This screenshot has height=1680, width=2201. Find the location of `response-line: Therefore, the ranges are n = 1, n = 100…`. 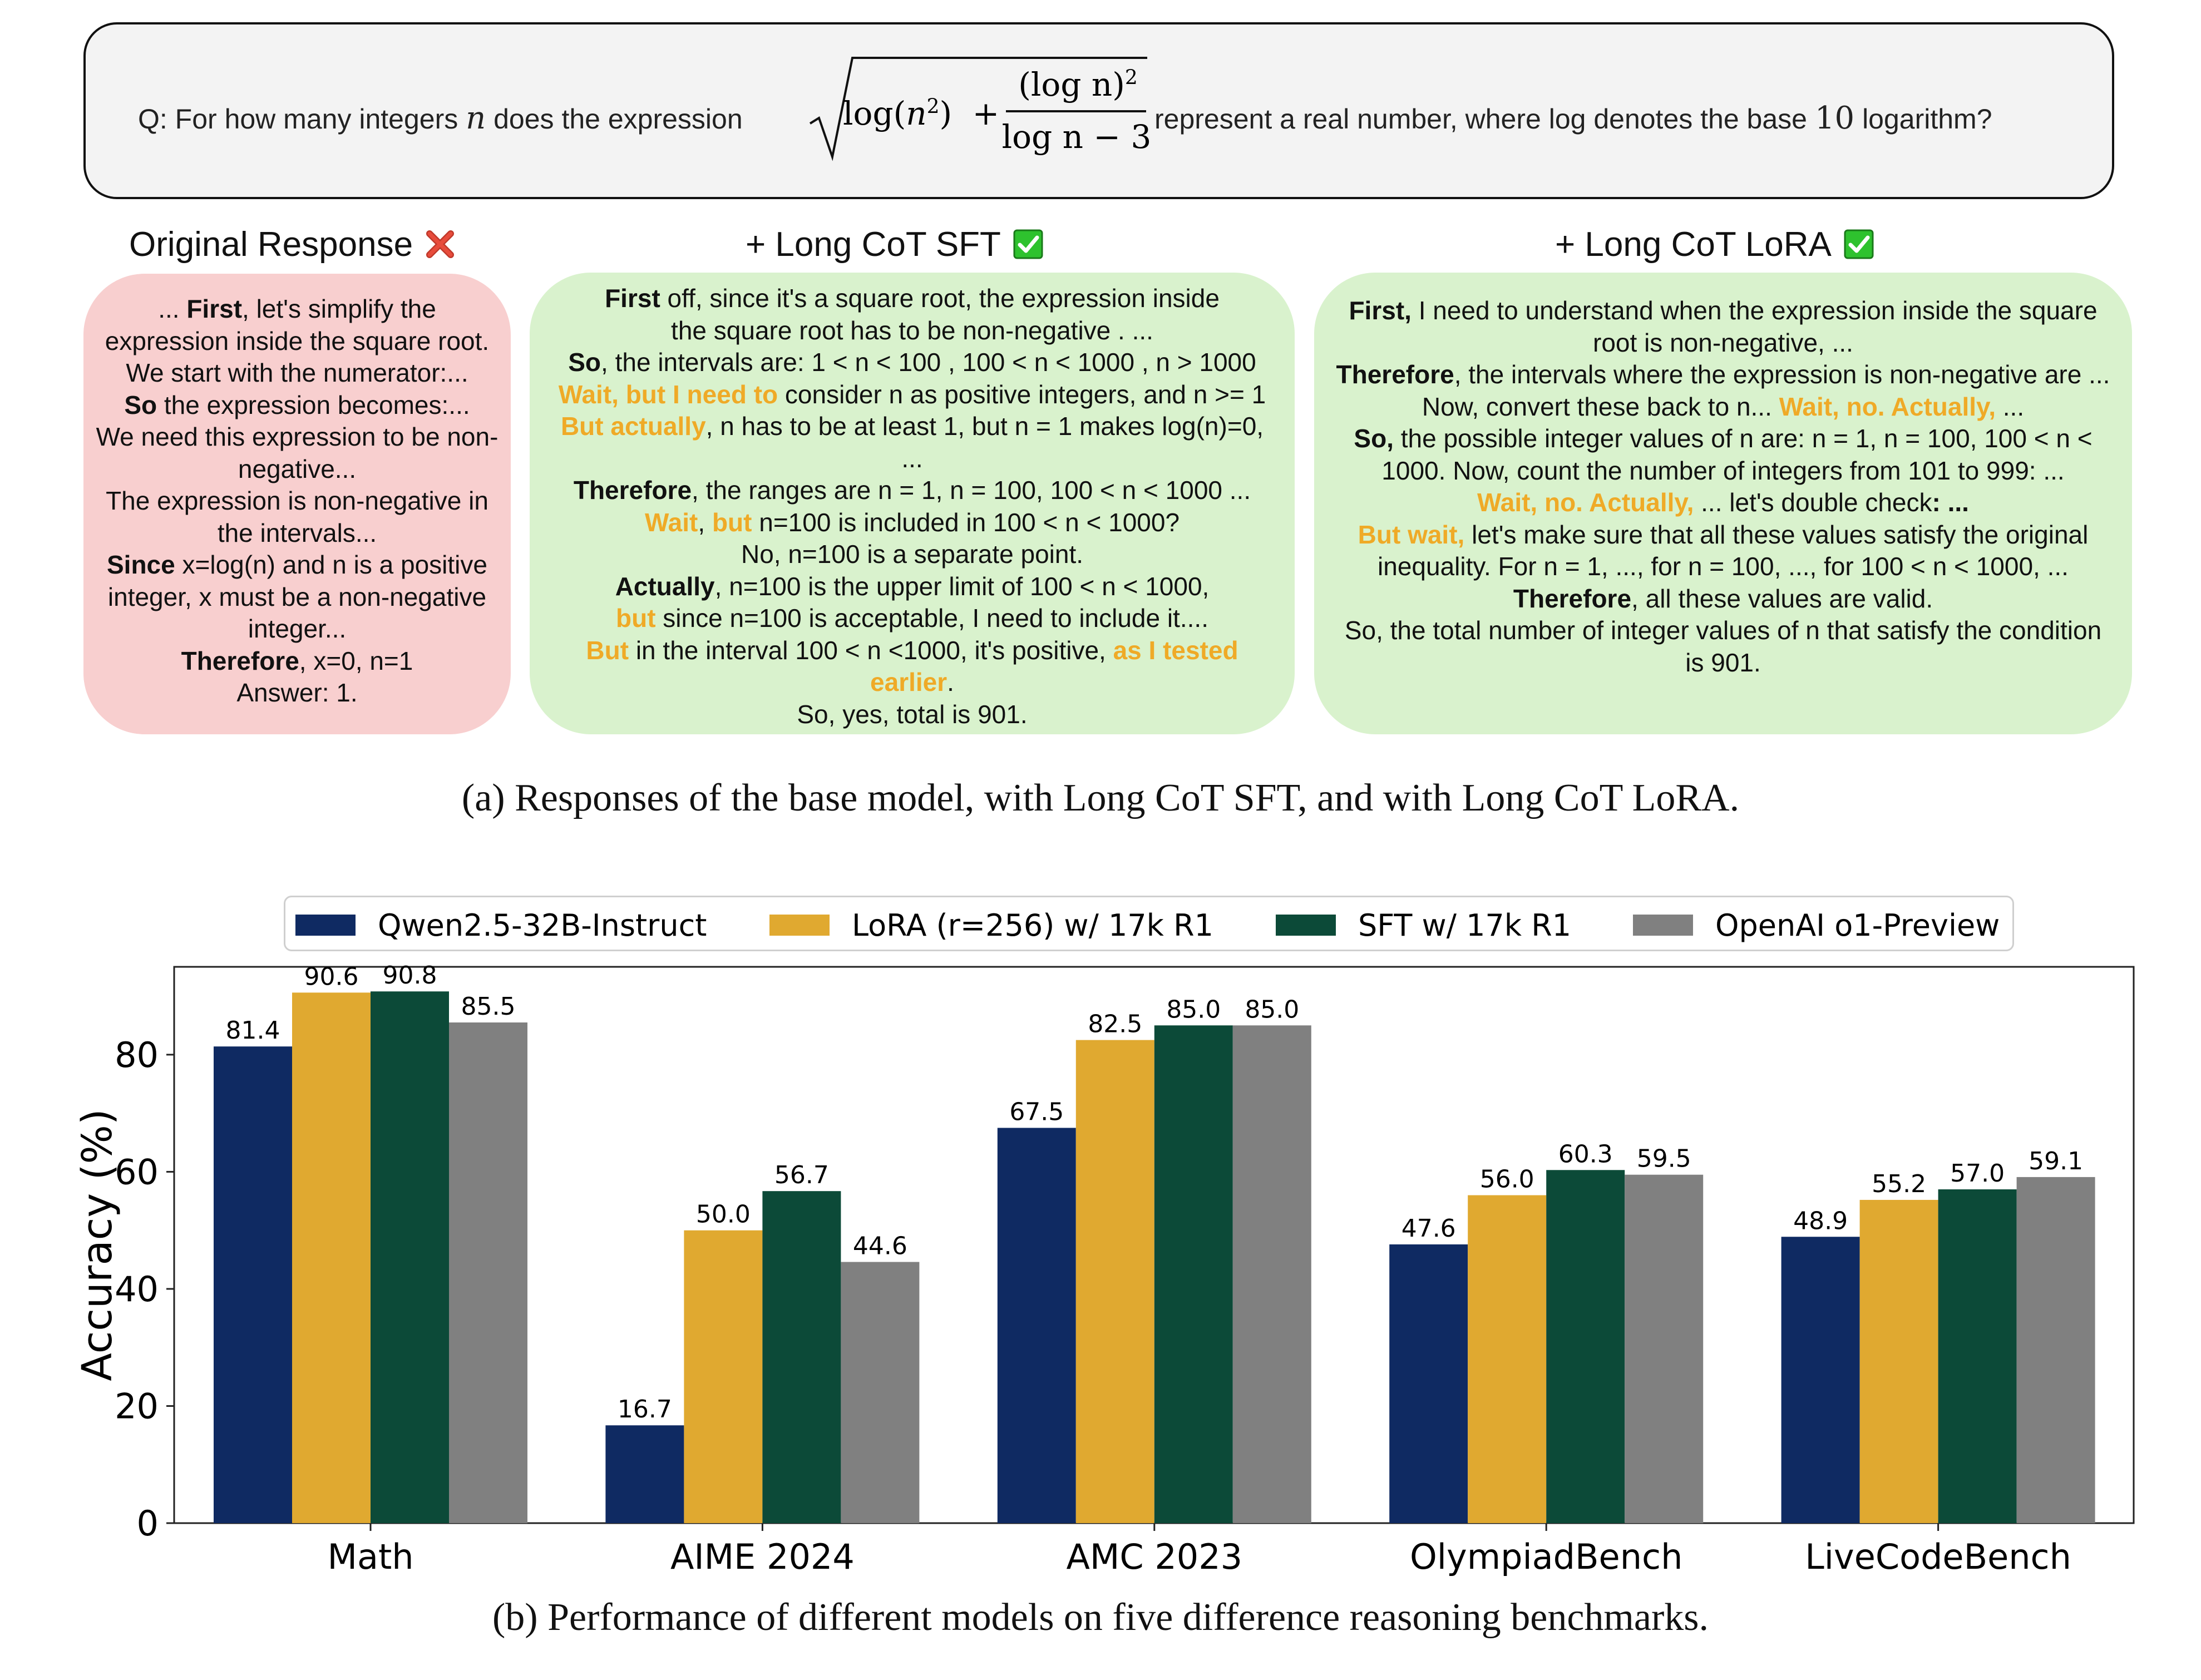

response-line: Therefore, the ranges are n = 1, n = 100… is located at coordinates (912, 491).